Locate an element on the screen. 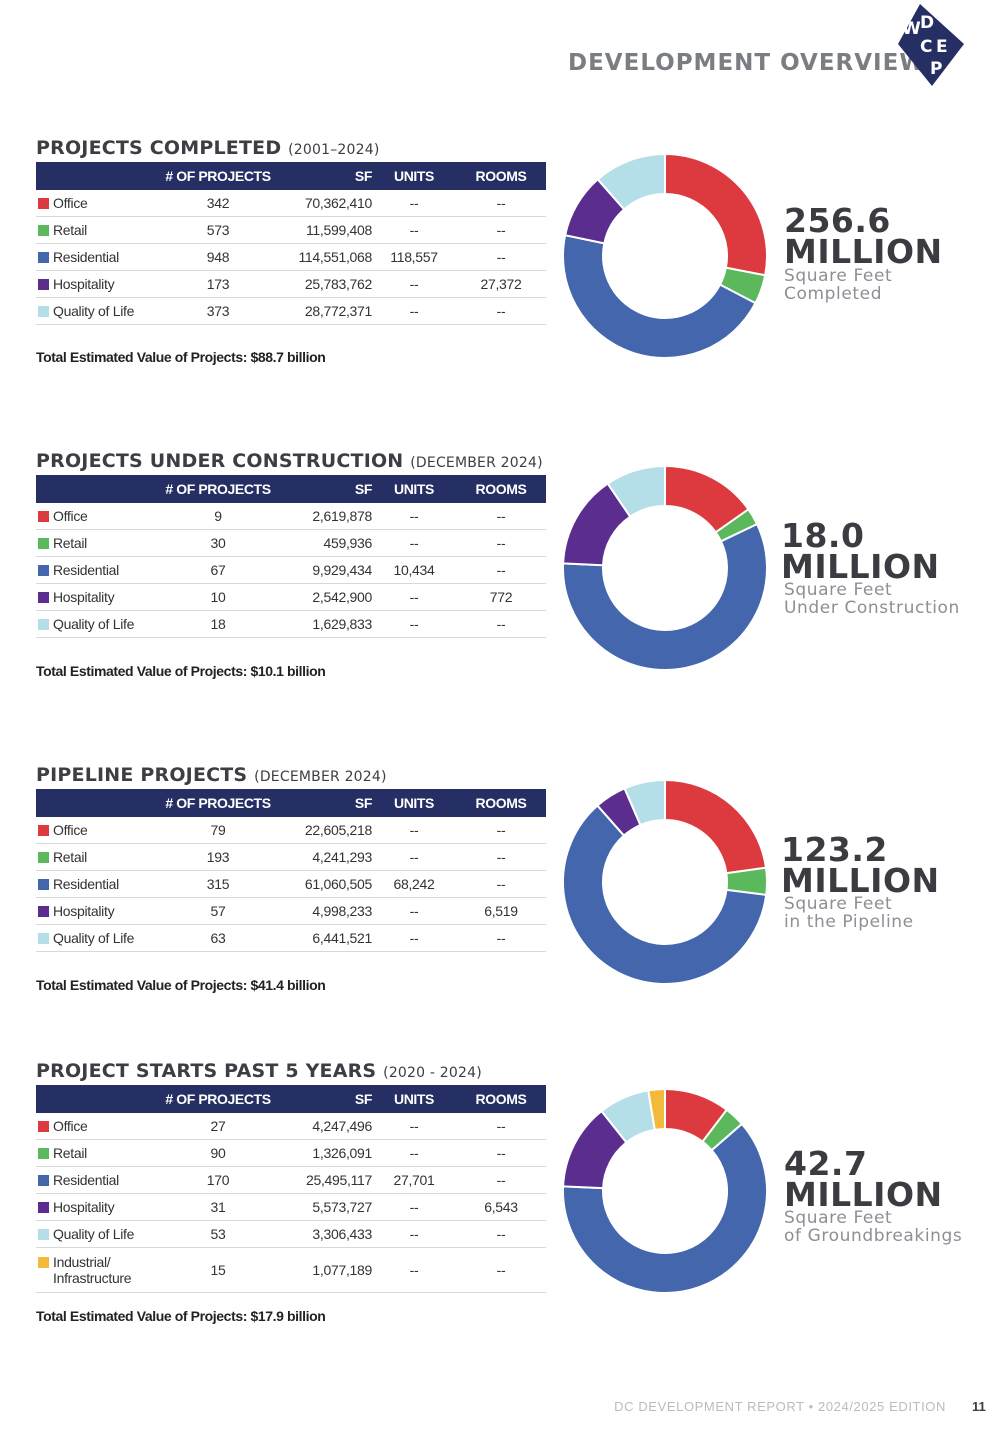 Image resolution: width=992 pixels, height=1430 pixels. big-number-value: 42.7 is located at coordinates (826, 1163).